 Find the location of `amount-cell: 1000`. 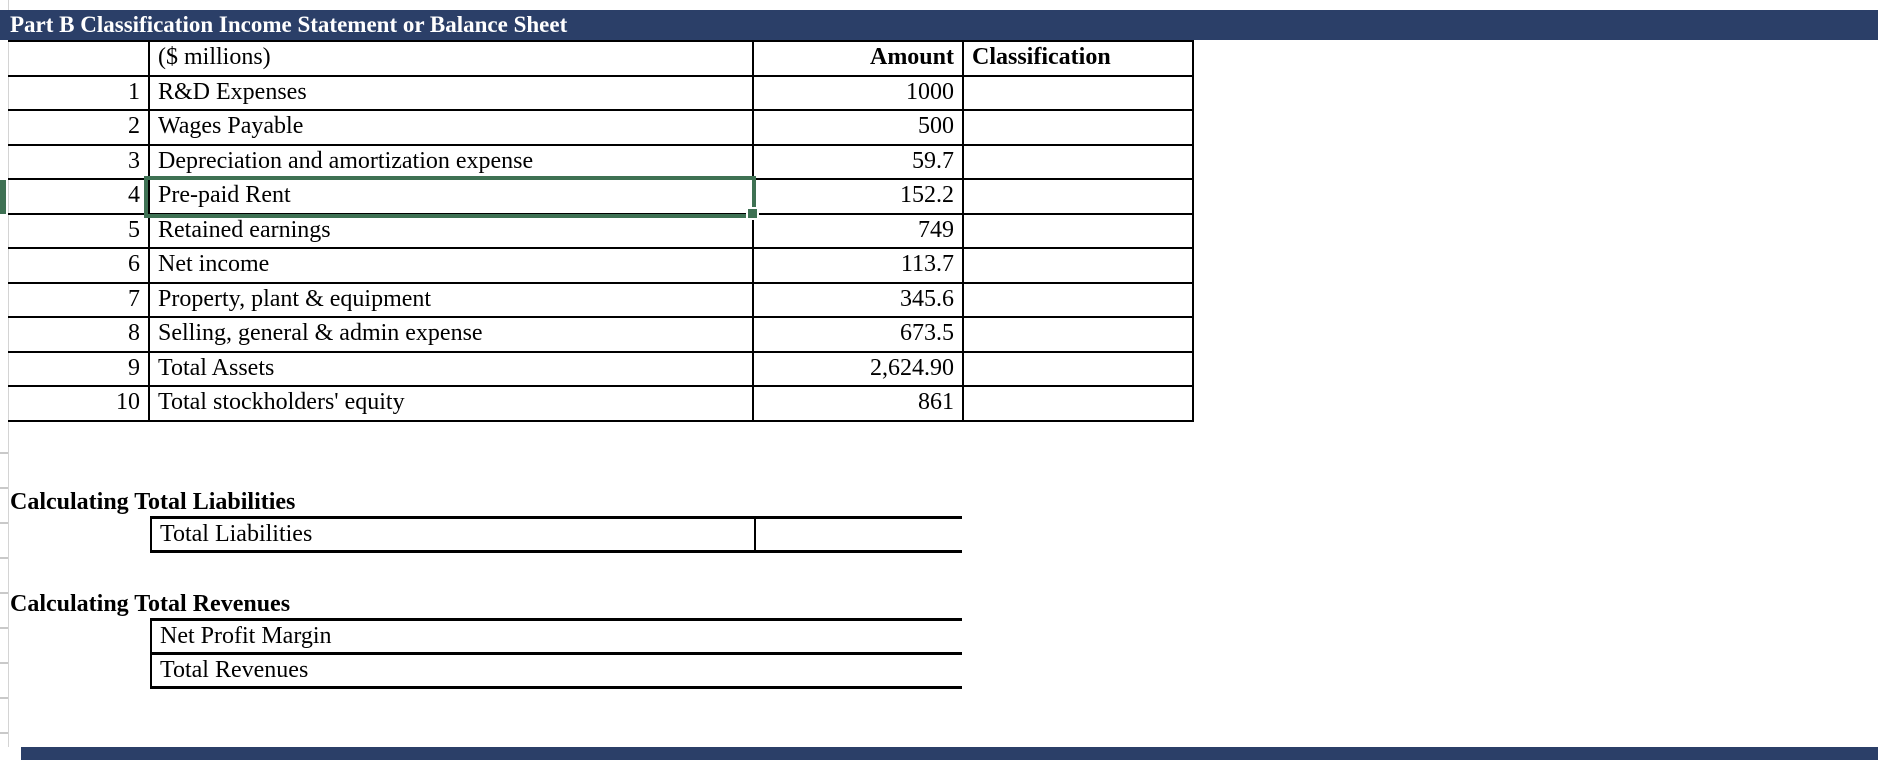

amount-cell: 1000 is located at coordinates (857, 92).